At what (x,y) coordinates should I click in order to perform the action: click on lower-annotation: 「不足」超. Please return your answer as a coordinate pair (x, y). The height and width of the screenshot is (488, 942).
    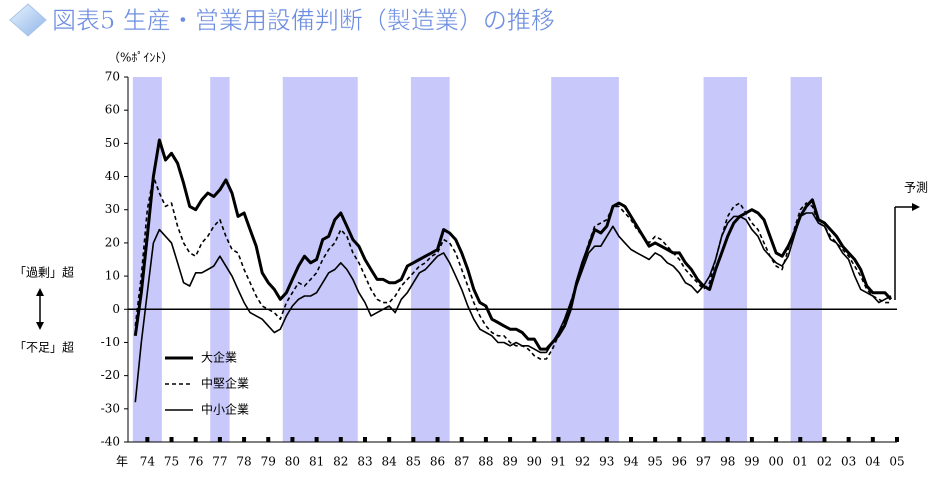
    Looking at the image, I should click on (44, 347).